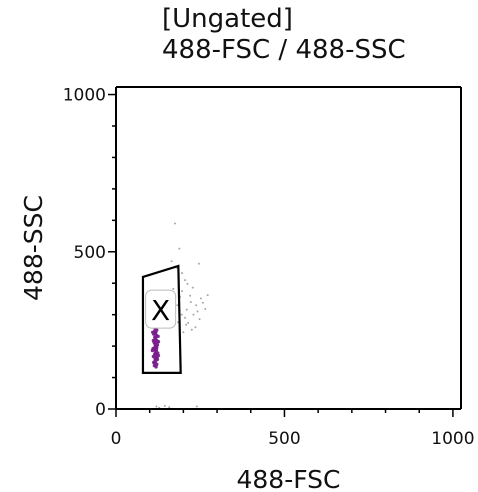 The height and width of the screenshot is (492, 478). I want to click on x-tick-label: 1000, so click(452, 439).